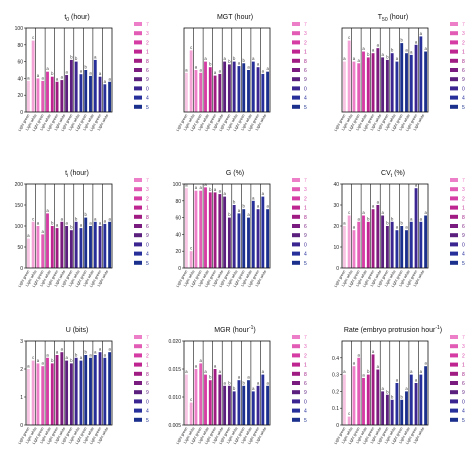 The width and height of the screenshot is (474, 474). Describe the element at coordinates (68, 330) in the screenshot. I see `chart-title-main: U` at that location.